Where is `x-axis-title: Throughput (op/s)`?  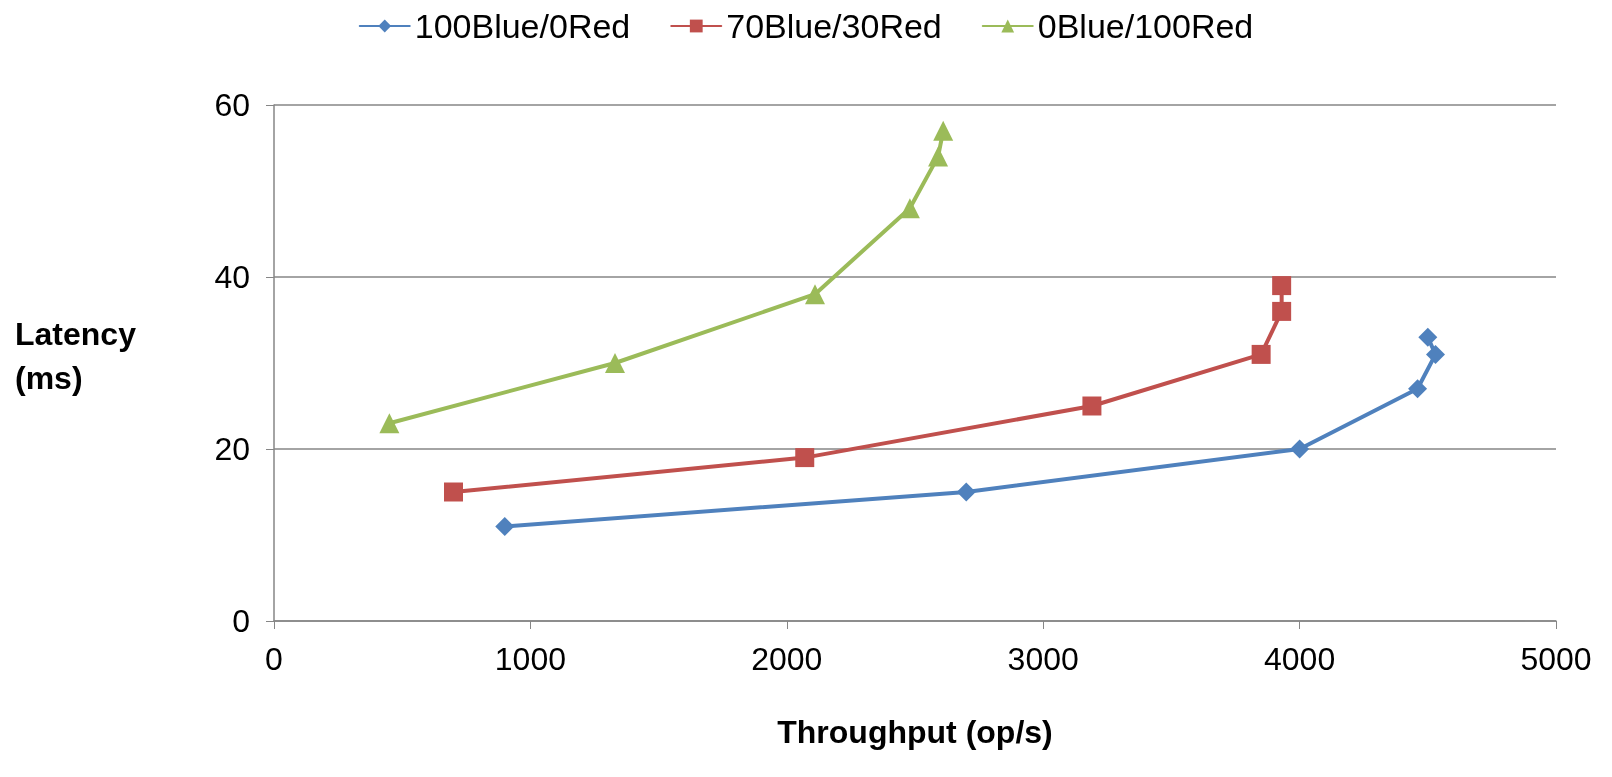
x-axis-title: Throughput (op/s) is located at coordinates (915, 732).